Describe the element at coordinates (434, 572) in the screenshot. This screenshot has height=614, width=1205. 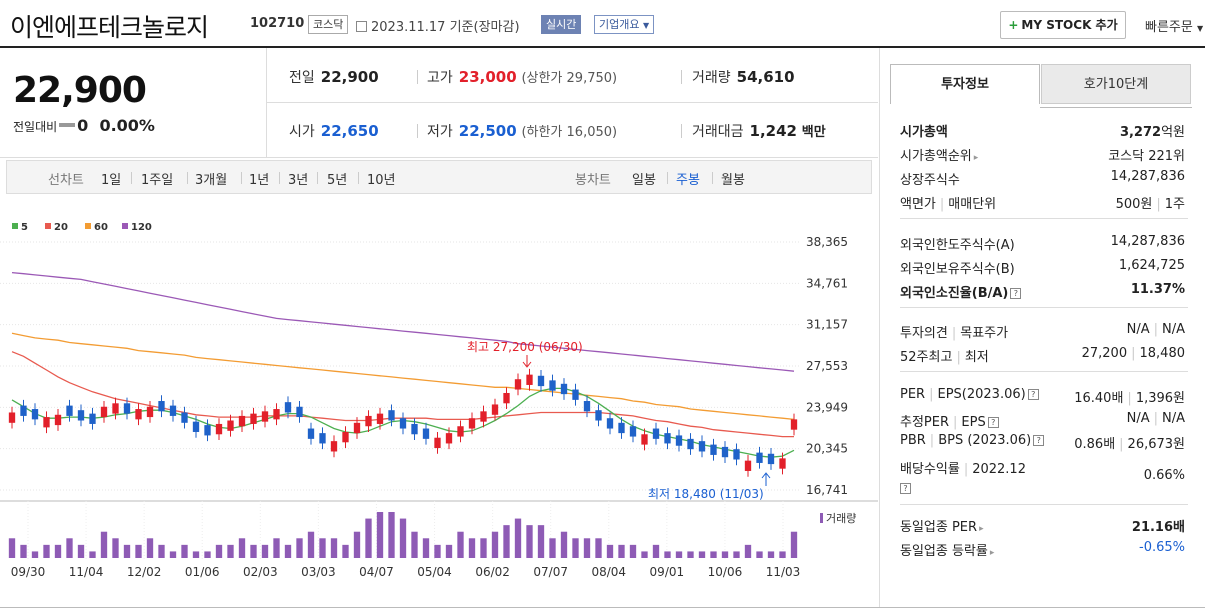
I see `x-tick-label: 05/04` at that location.